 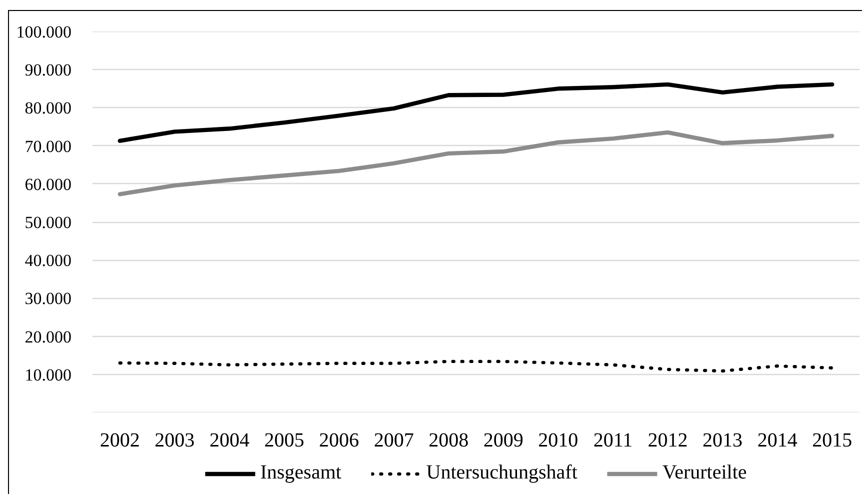 What do you see at coordinates (48, 146) in the screenshot?
I see `y-tick-label: 70.000` at bounding box center [48, 146].